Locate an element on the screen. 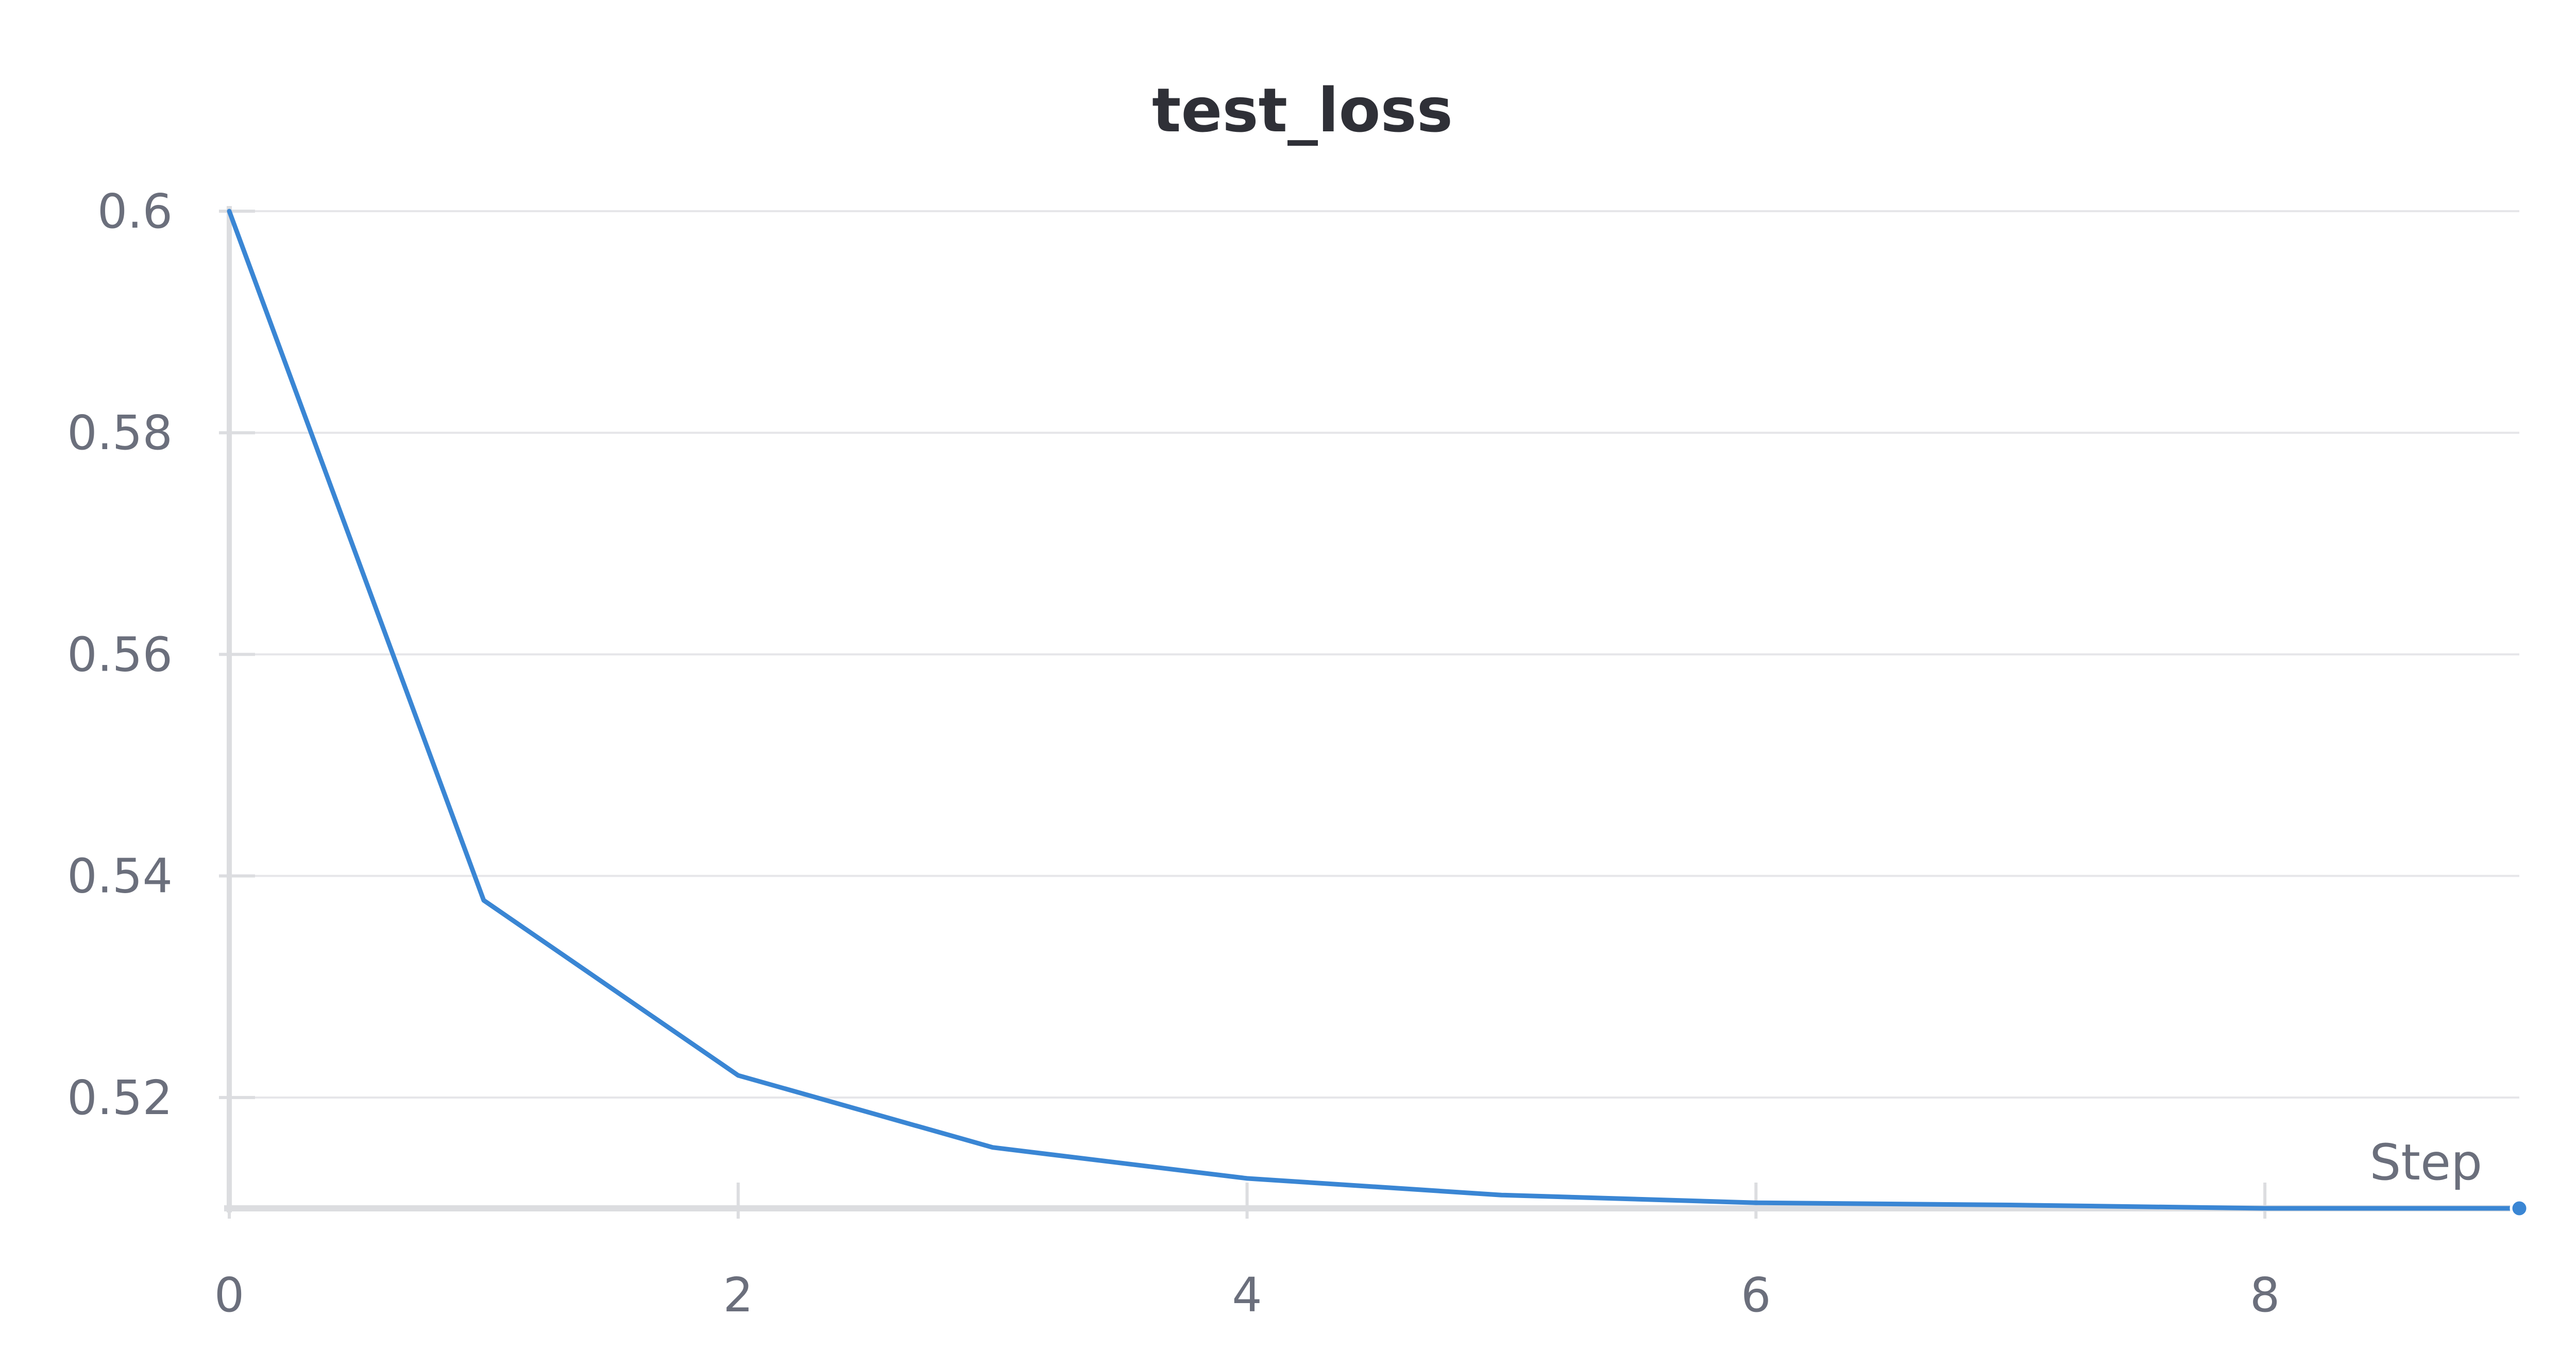 The width and height of the screenshot is (2576, 1368). y-tick-label: 0.54 is located at coordinates (120, 876).